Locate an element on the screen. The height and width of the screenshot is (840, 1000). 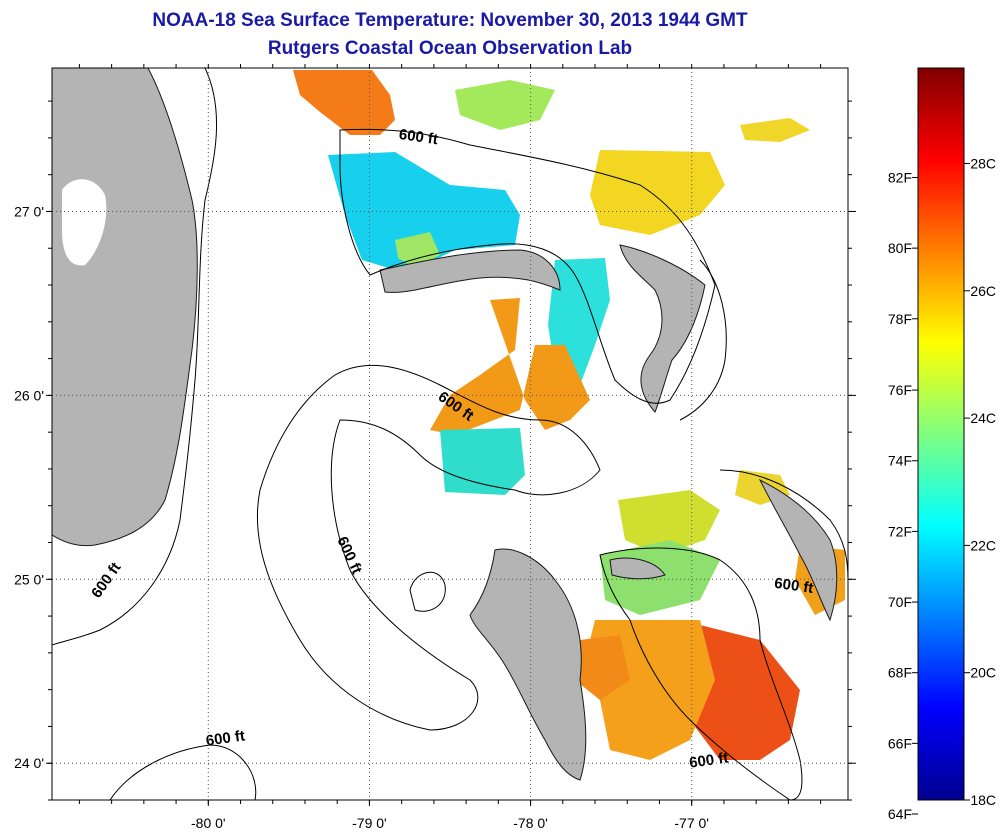
land-florida is located at coordinates (125, 307).